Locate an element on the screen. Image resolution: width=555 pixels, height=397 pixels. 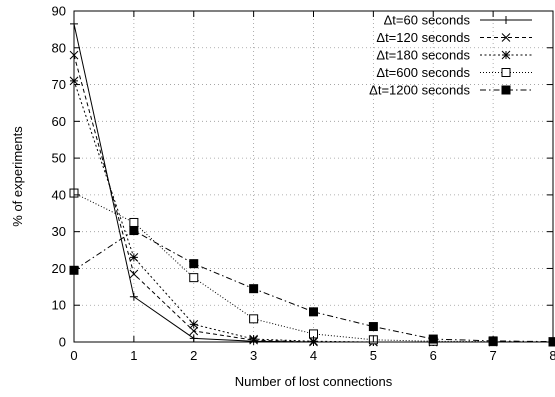
x-tick-label: 1 is located at coordinates (133, 355).